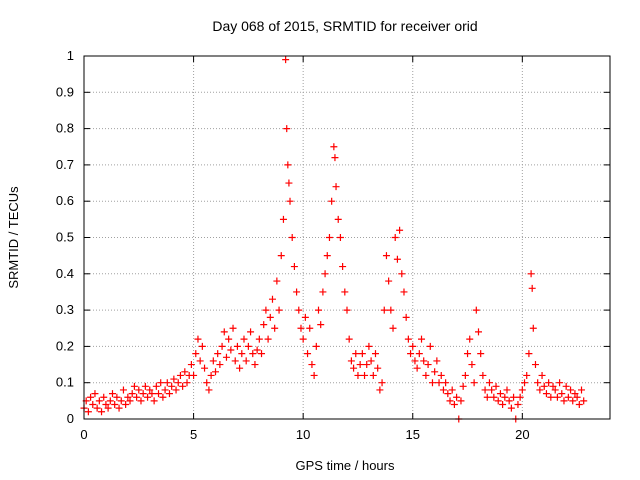 This screenshot has height=480, width=640. Describe the element at coordinates (65, 164) in the screenshot. I see `y-tick-label: 0.7` at that location.